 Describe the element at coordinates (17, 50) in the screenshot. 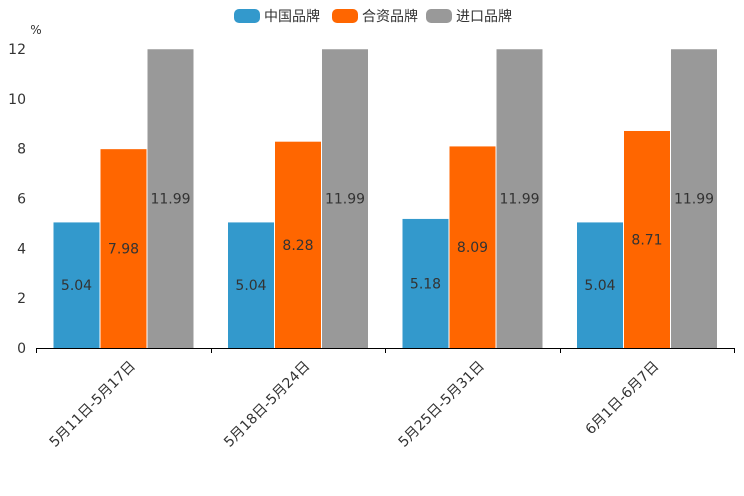

I see `y-tick-label: 12` at that location.